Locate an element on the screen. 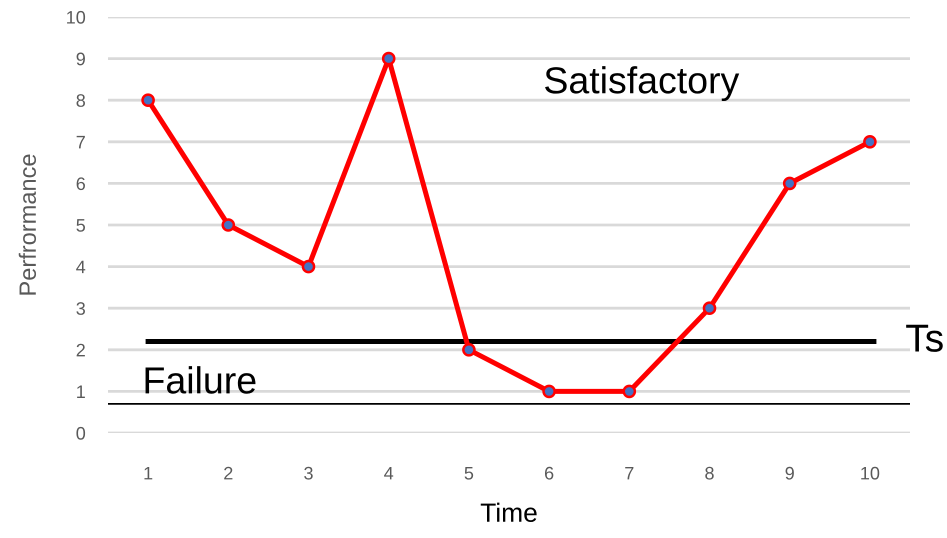  x-tick-label: 6 is located at coordinates (549, 473).